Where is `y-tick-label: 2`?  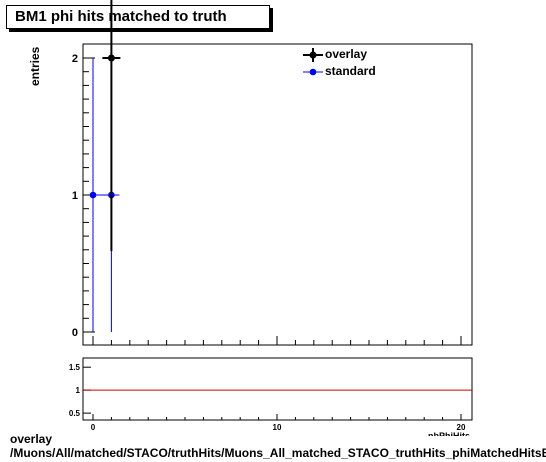
y-tick-label: 2 is located at coordinates (75, 59).